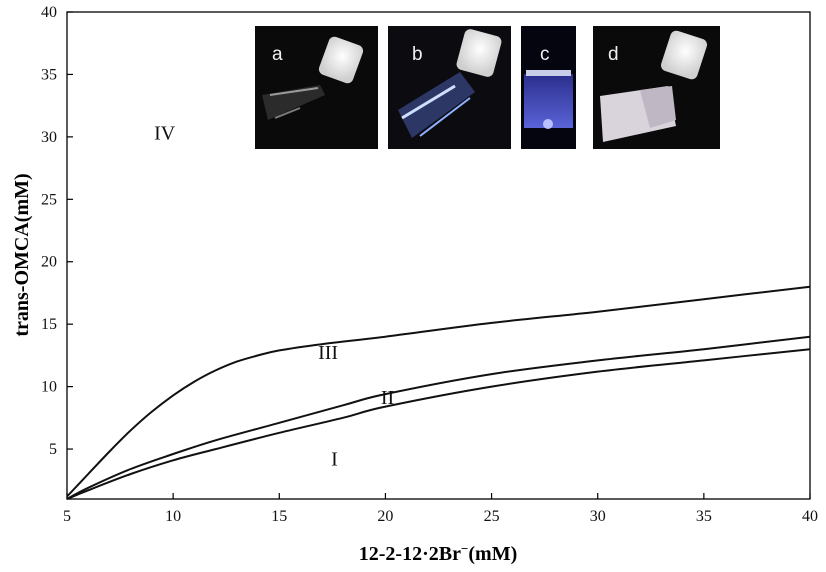 Image resolution: width=826 pixels, height=572 pixels. Describe the element at coordinates (165, 133) in the screenshot. I see `region-label: IV` at that location.